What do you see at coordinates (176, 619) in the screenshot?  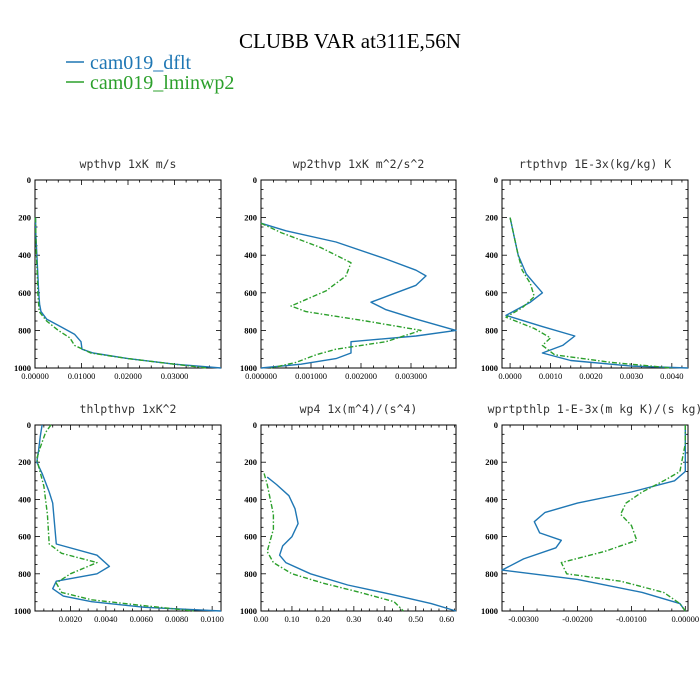 I see `x-tick-label: 0.0080` at bounding box center [176, 619].